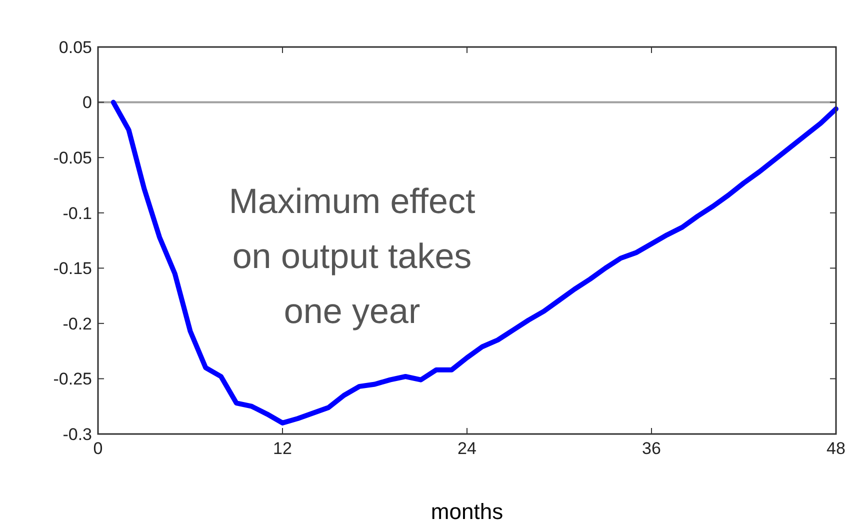  Describe the element at coordinates (72, 158) in the screenshot. I see `y-tick-label: -0.05` at that location.